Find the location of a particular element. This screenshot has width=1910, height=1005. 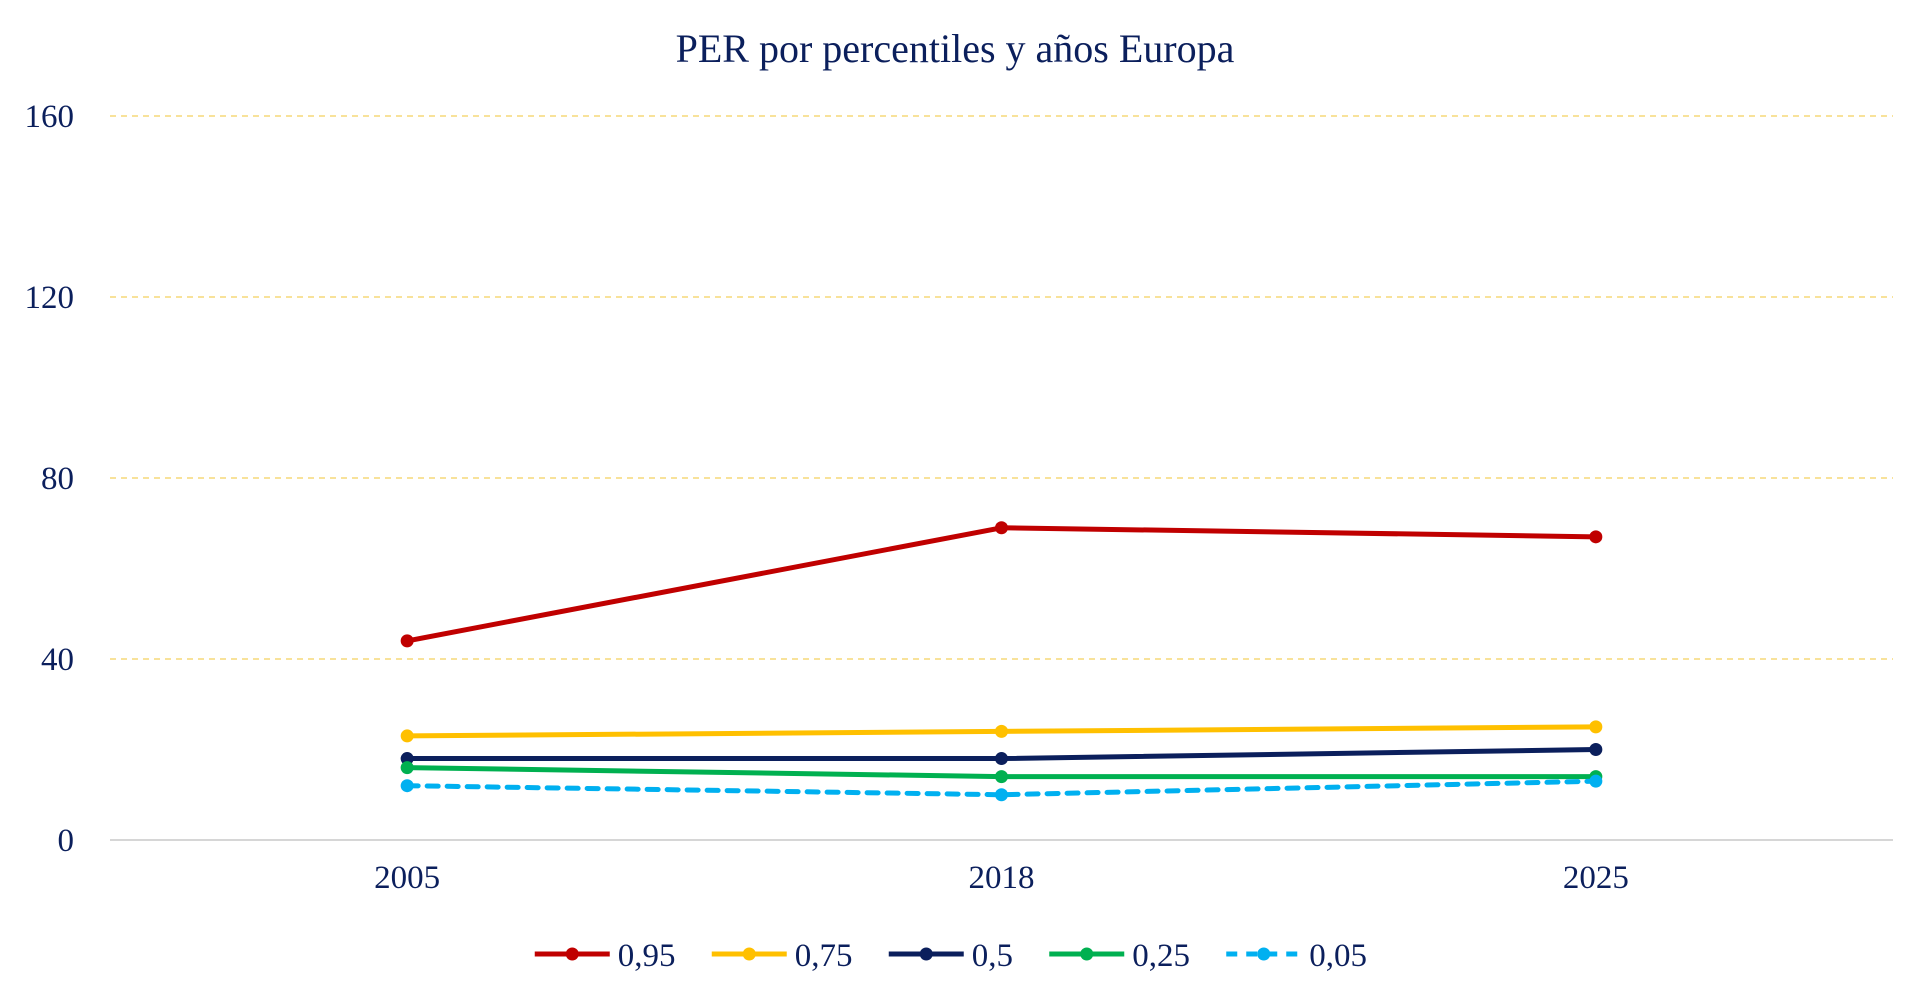

legend-label: 0,95 is located at coordinates (647, 956).